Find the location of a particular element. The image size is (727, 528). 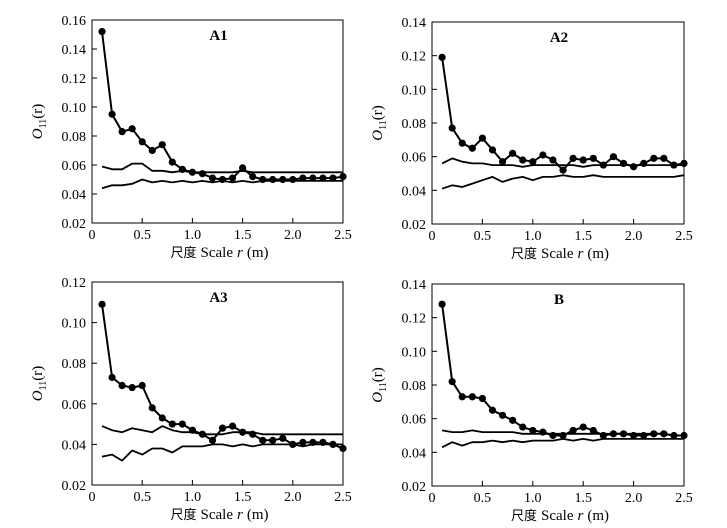

panel-label: B is located at coordinates (559, 300).